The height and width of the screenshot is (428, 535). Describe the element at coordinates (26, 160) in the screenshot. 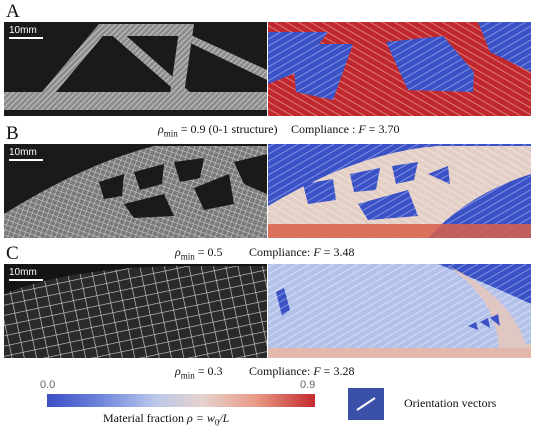

I see `scalebar-line-b` at that location.